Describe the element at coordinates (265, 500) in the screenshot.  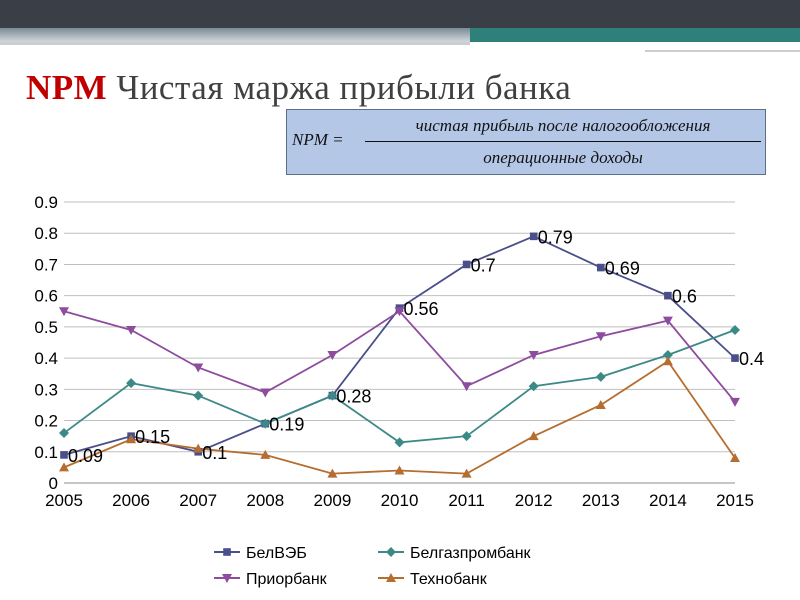
I see `x-tick-label: 2008` at that location.